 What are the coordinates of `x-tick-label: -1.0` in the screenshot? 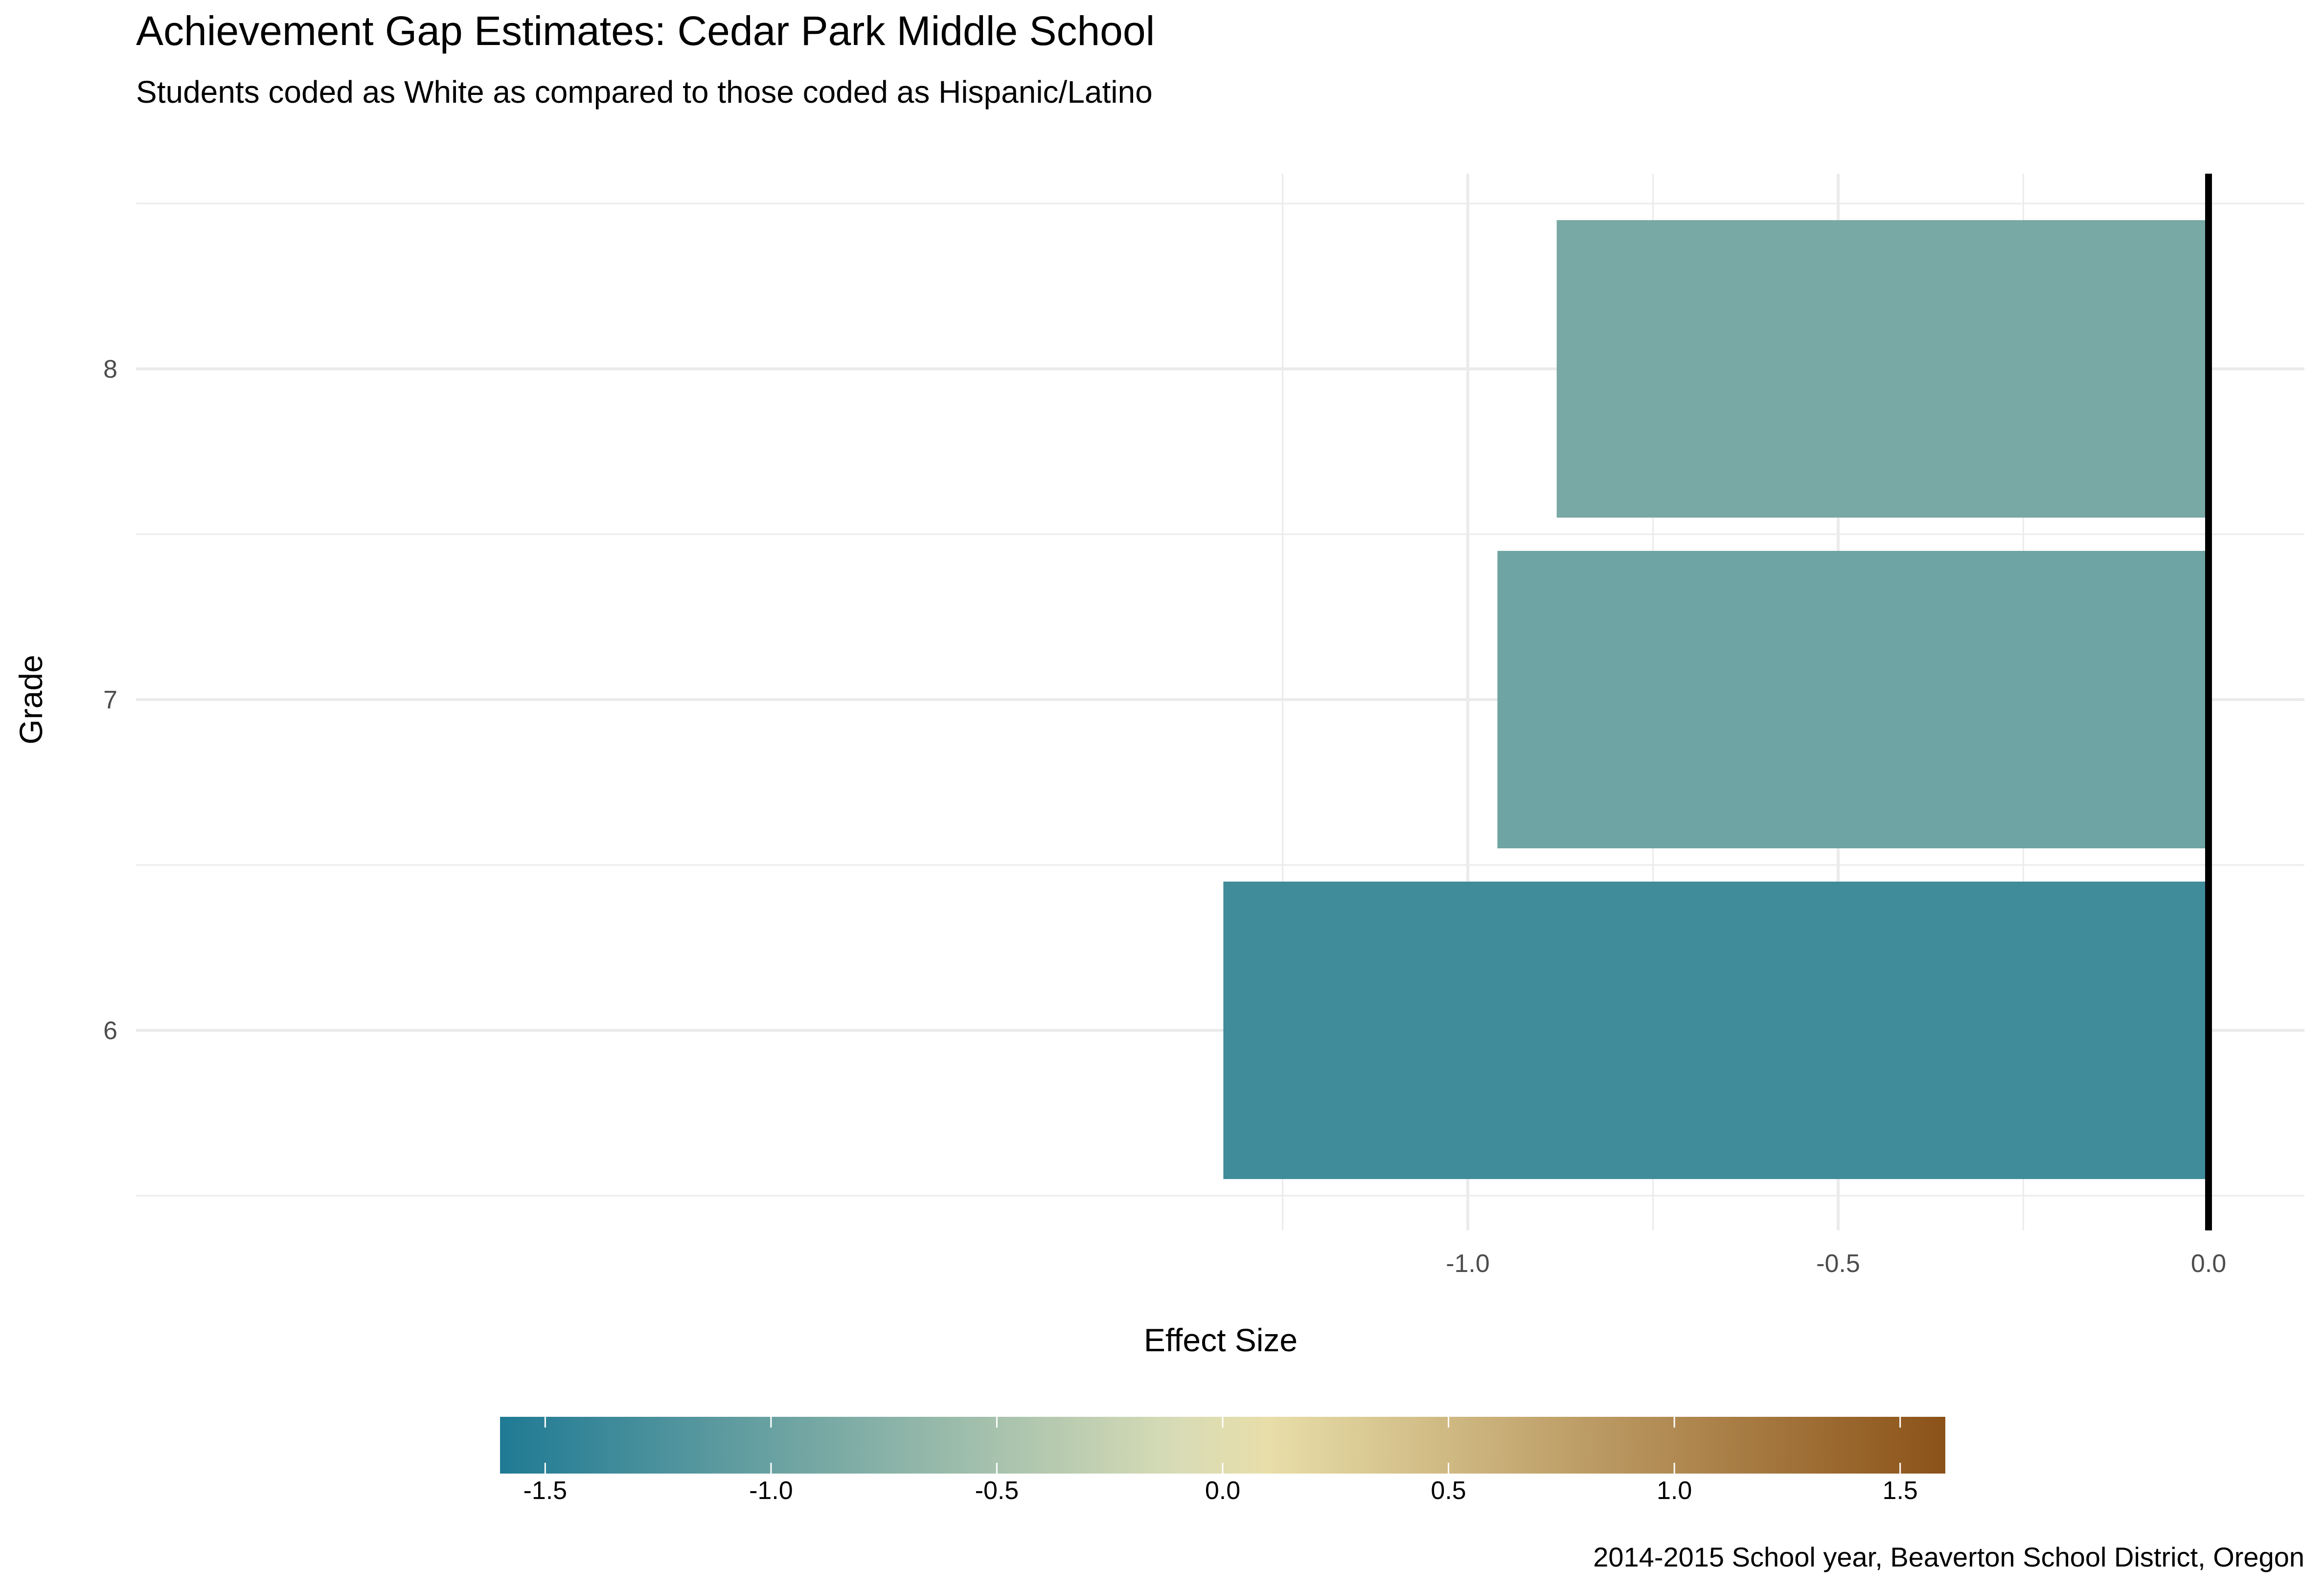 It's located at (1468, 1264).